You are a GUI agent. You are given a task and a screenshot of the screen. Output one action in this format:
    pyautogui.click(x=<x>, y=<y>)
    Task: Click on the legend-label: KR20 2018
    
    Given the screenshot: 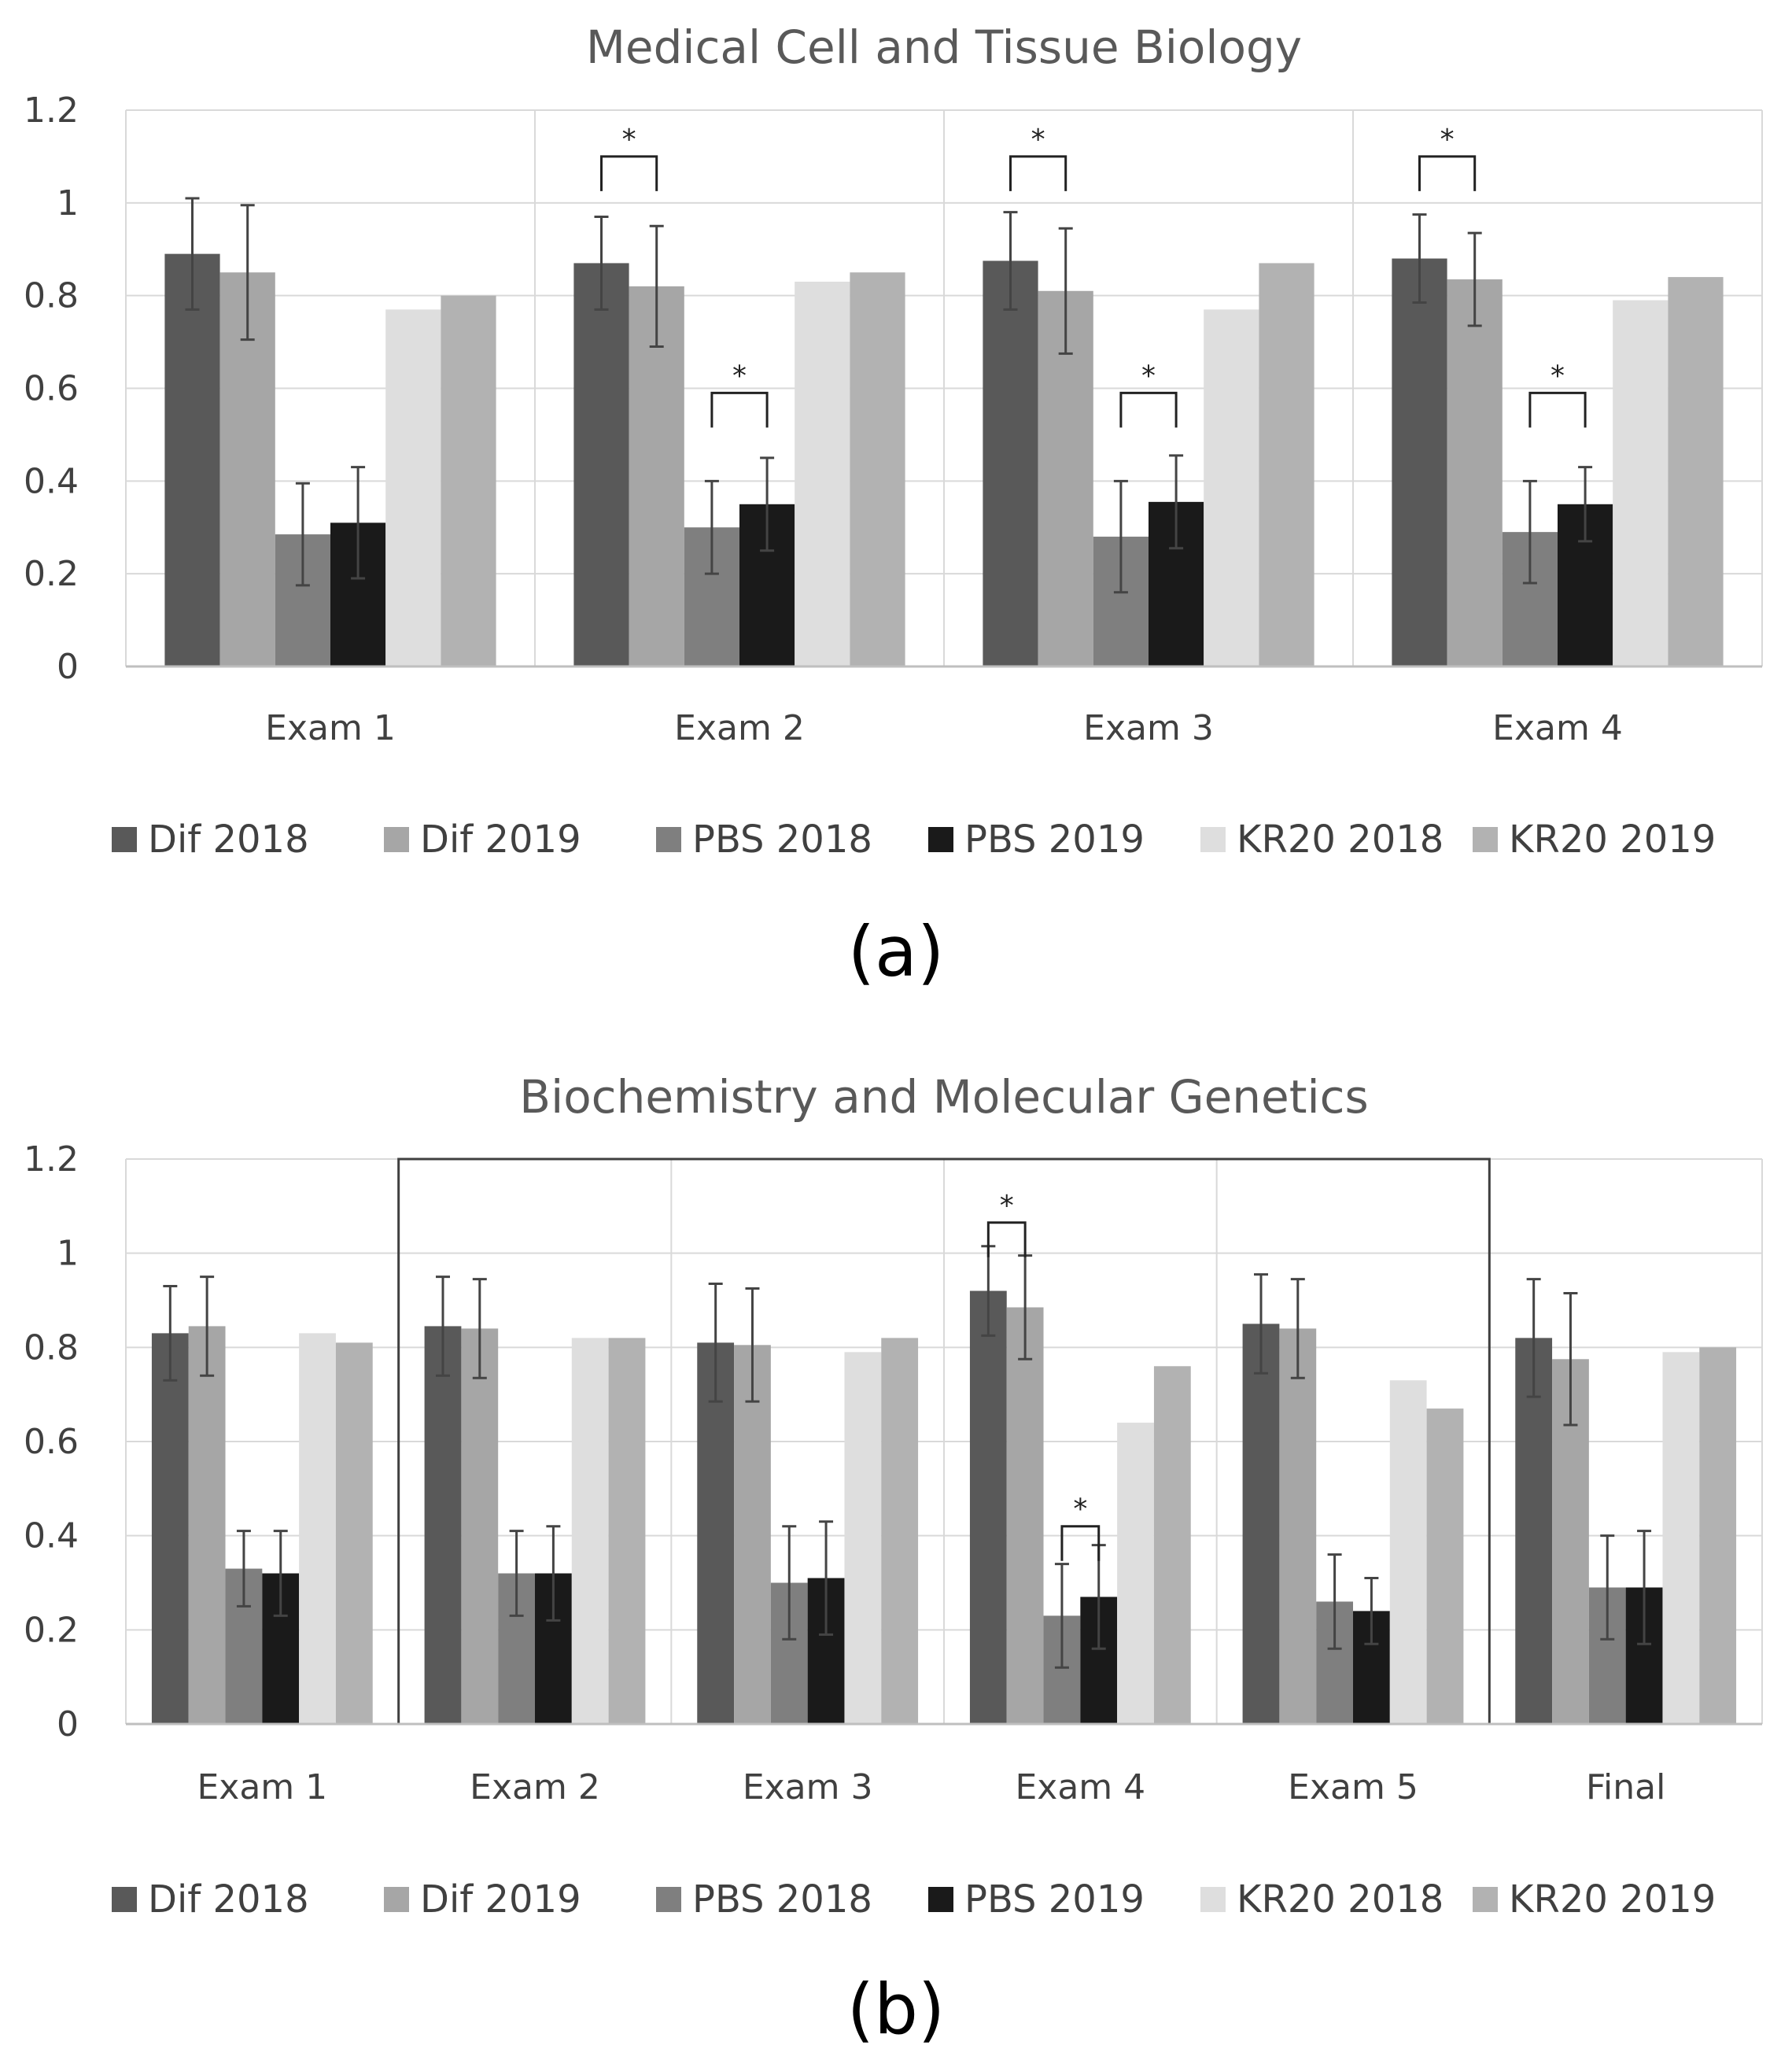 What is the action you would take?
    pyautogui.click(x=1340, y=1899)
    